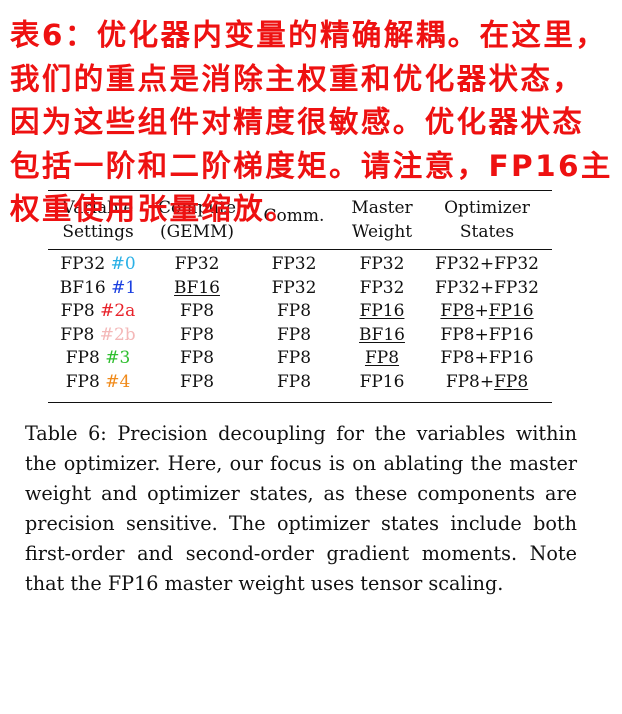  Describe the element at coordinates (85, 287) in the screenshot. I see `setting-name: BF16` at that location.